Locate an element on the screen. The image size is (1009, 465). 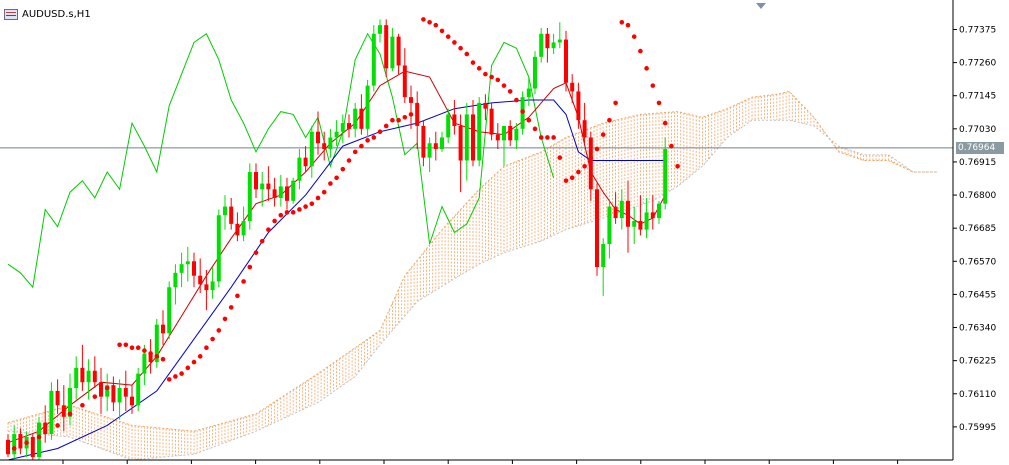
y-tick-label: 0.76800 is located at coordinates (977, 196).